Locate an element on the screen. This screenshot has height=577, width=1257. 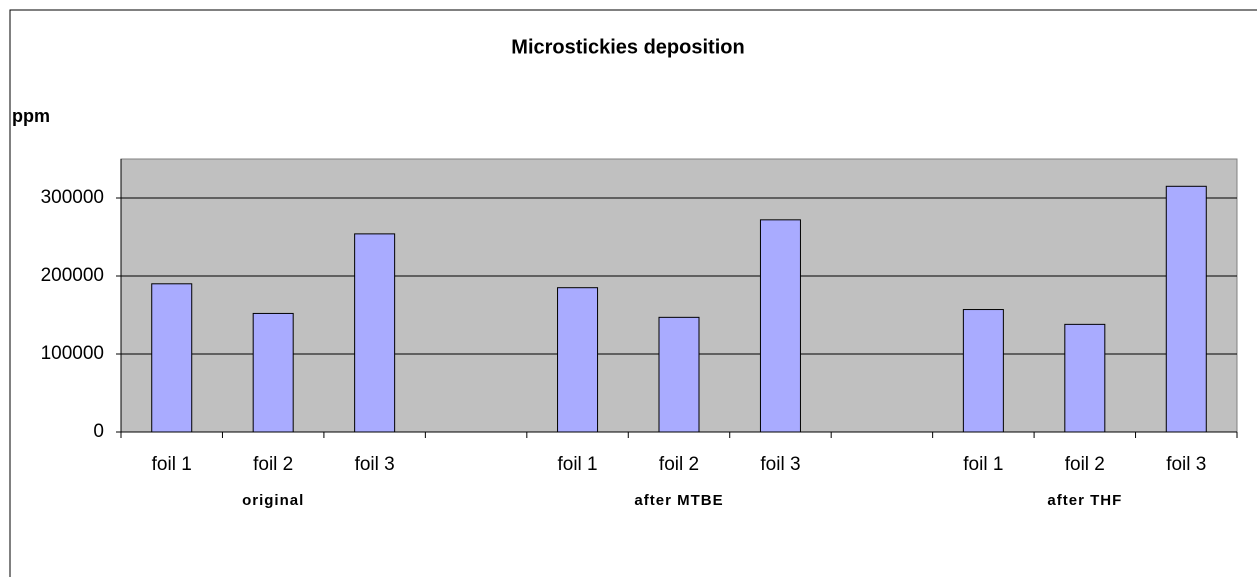
group-label: original is located at coordinates (273, 500).